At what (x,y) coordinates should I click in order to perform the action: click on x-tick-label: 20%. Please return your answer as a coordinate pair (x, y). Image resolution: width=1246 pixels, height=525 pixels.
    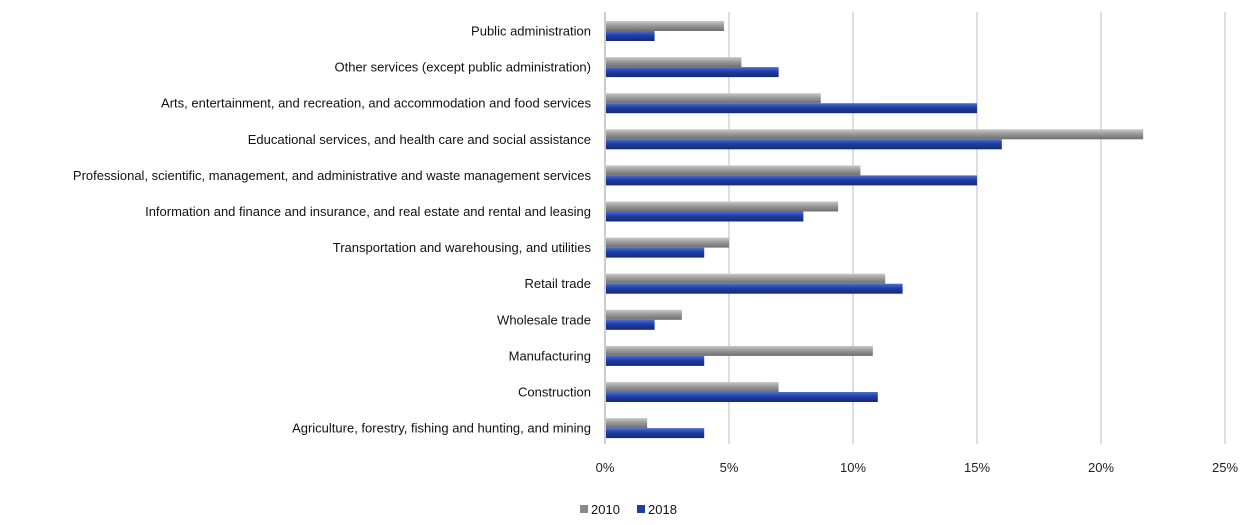
    Looking at the image, I should click on (1101, 467).